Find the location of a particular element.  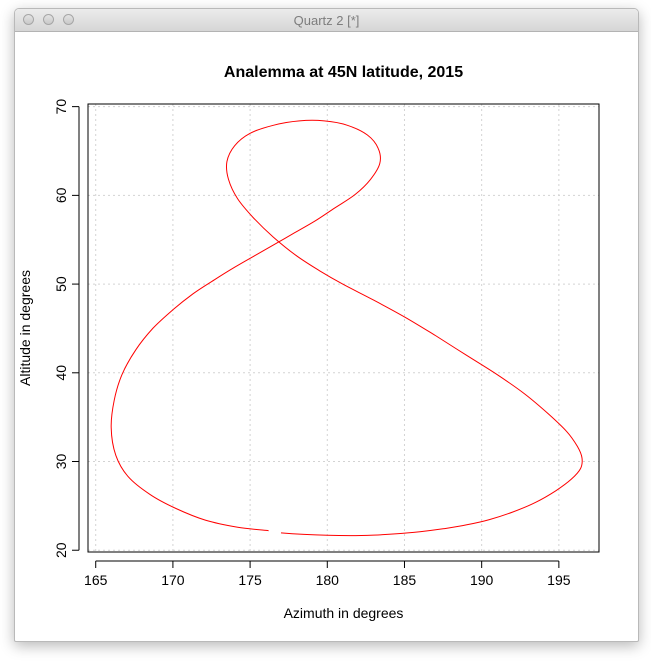

zoom-window-button is located at coordinates (68, 19).